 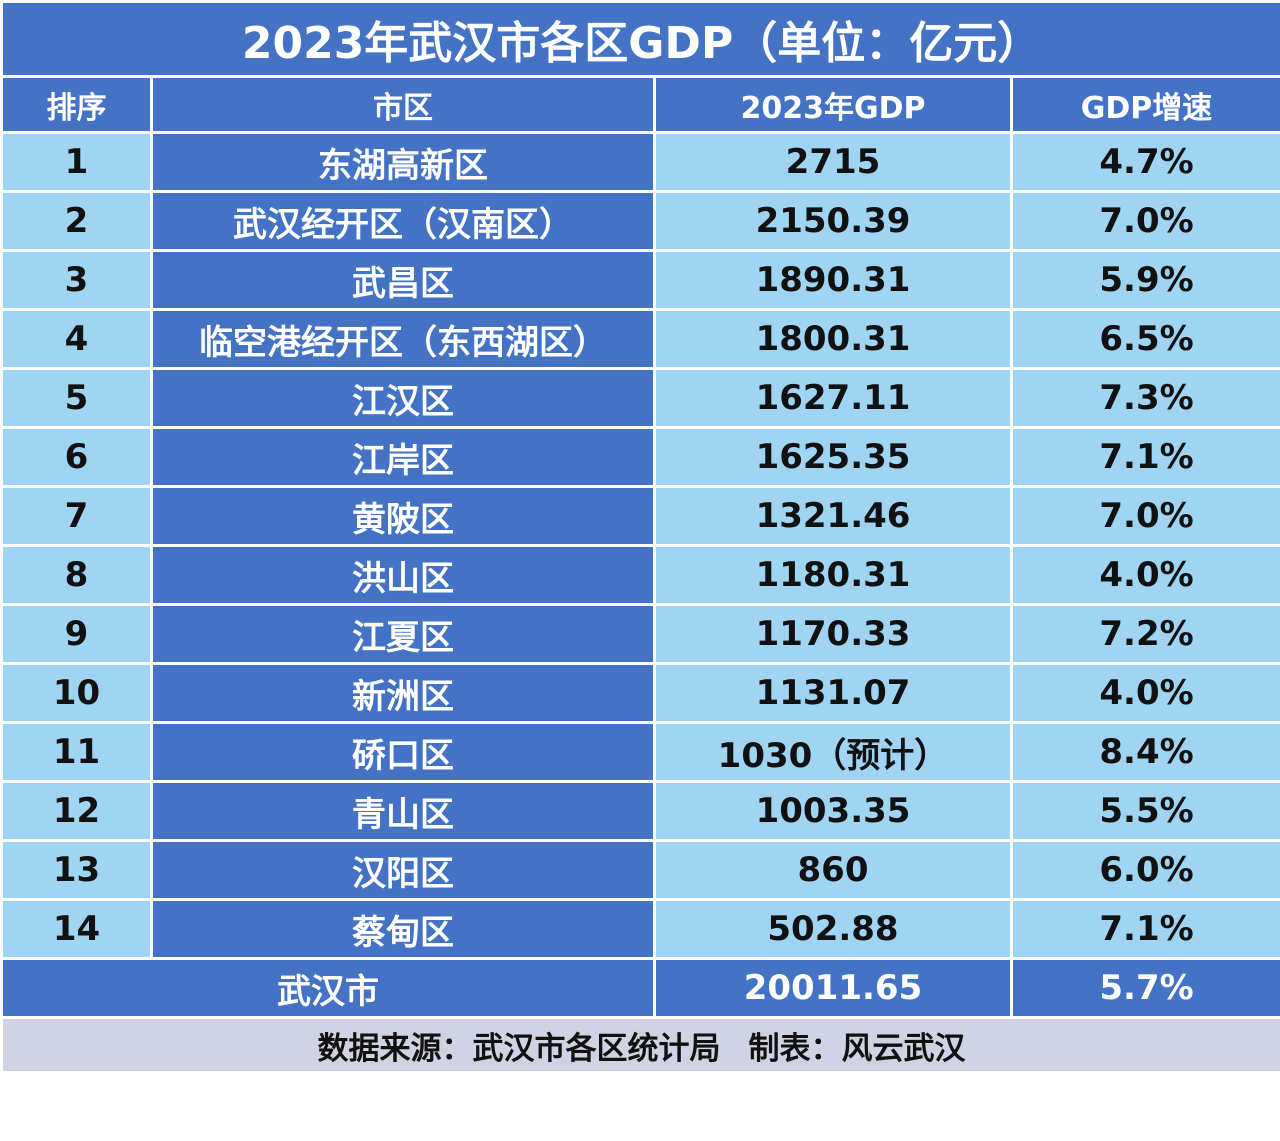 I want to click on gdp-cell: 1321.46, so click(x=833, y=516).